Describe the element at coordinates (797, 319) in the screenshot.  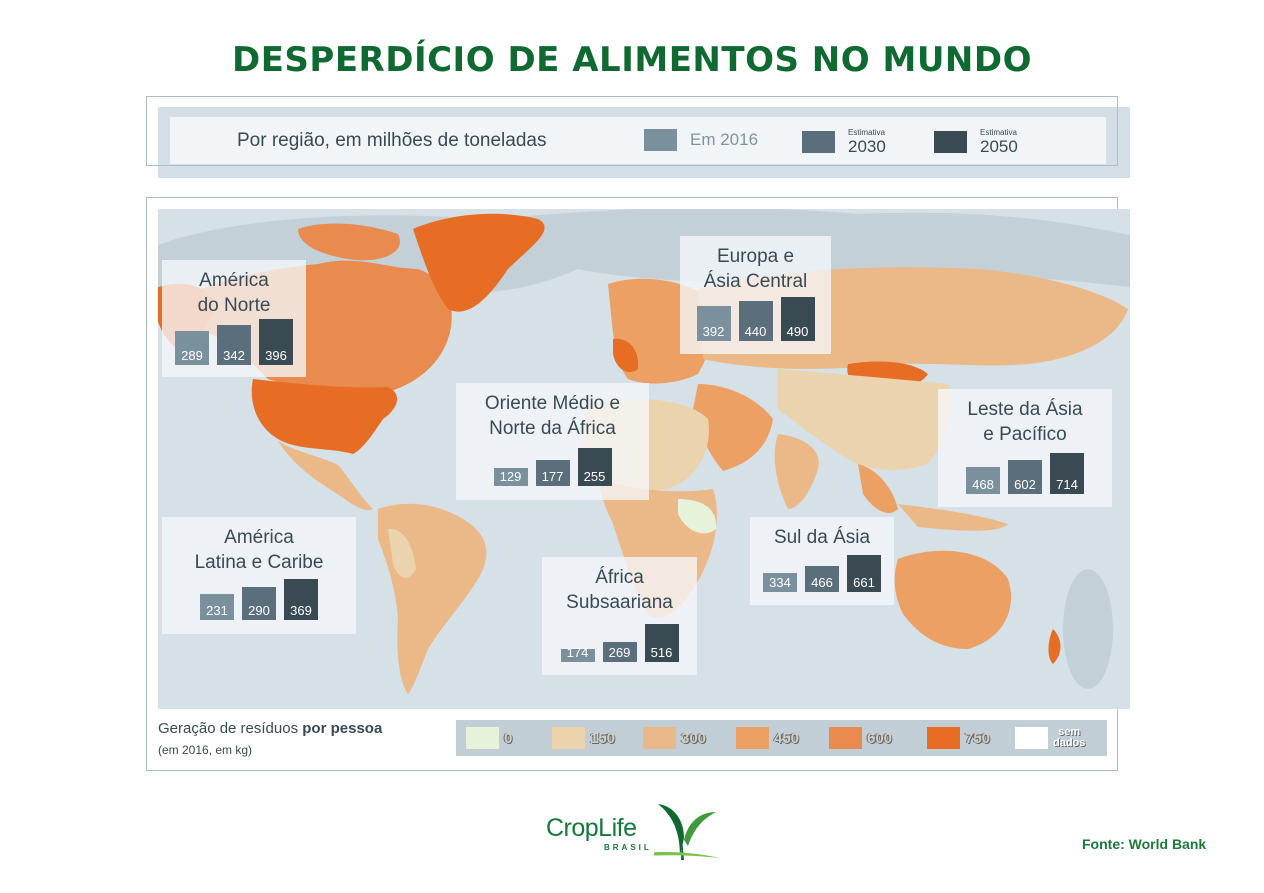
I see `bar-2050: 490` at that location.